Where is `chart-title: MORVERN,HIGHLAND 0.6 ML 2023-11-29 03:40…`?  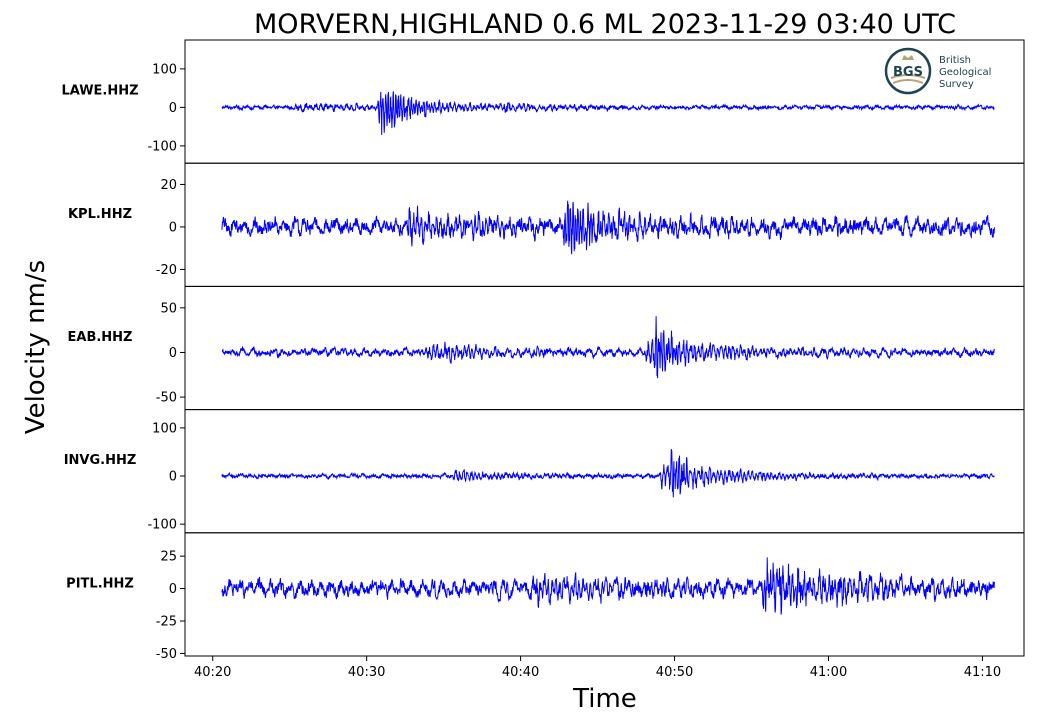 chart-title: MORVERN,HIGHLAND 0.6 ML 2023-11-29 03:40… is located at coordinates (605, 24).